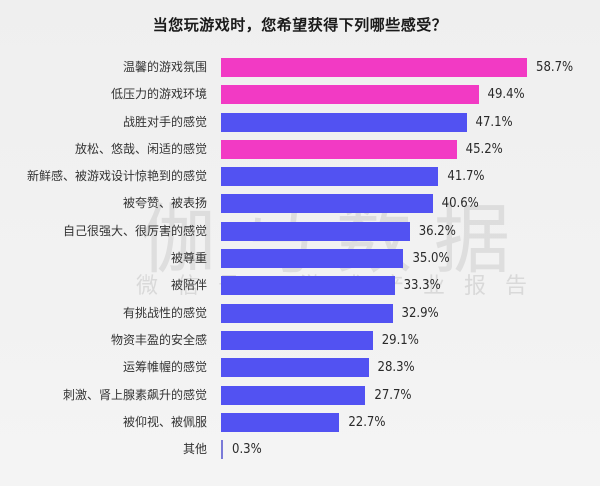  I want to click on bar-row: 被仰视、被佩服 22.7%, so click(300, 425).